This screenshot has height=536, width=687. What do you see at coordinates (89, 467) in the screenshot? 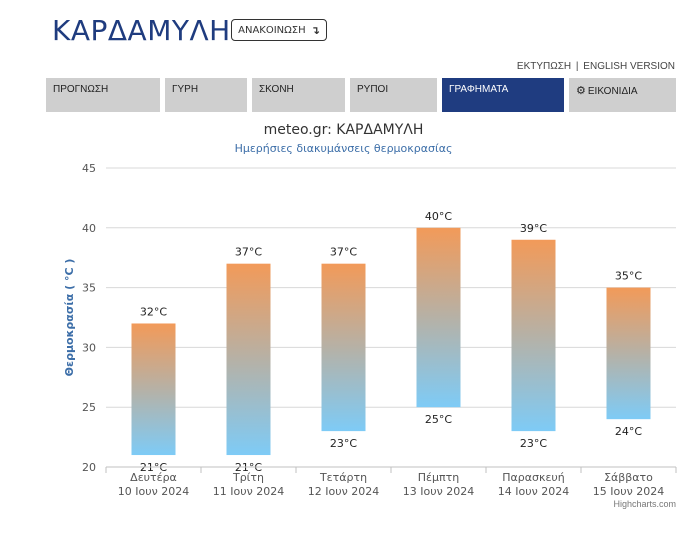
I see `y-tick-label: 20` at bounding box center [89, 467].